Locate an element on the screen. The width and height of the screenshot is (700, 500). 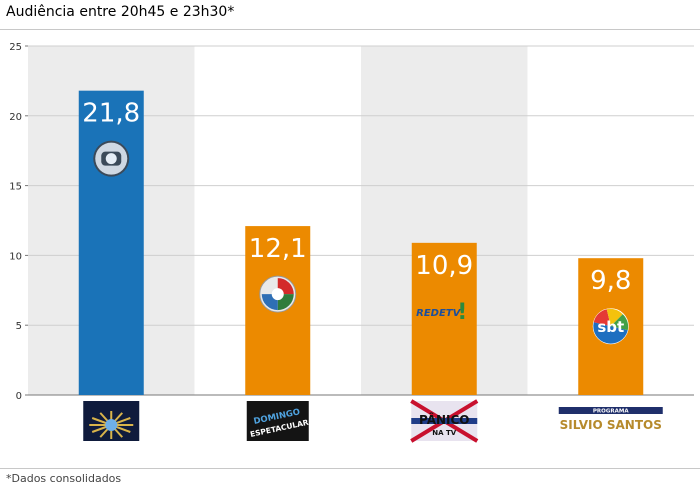
programa-word: PROGRAMA is located at coordinates (611, 412).